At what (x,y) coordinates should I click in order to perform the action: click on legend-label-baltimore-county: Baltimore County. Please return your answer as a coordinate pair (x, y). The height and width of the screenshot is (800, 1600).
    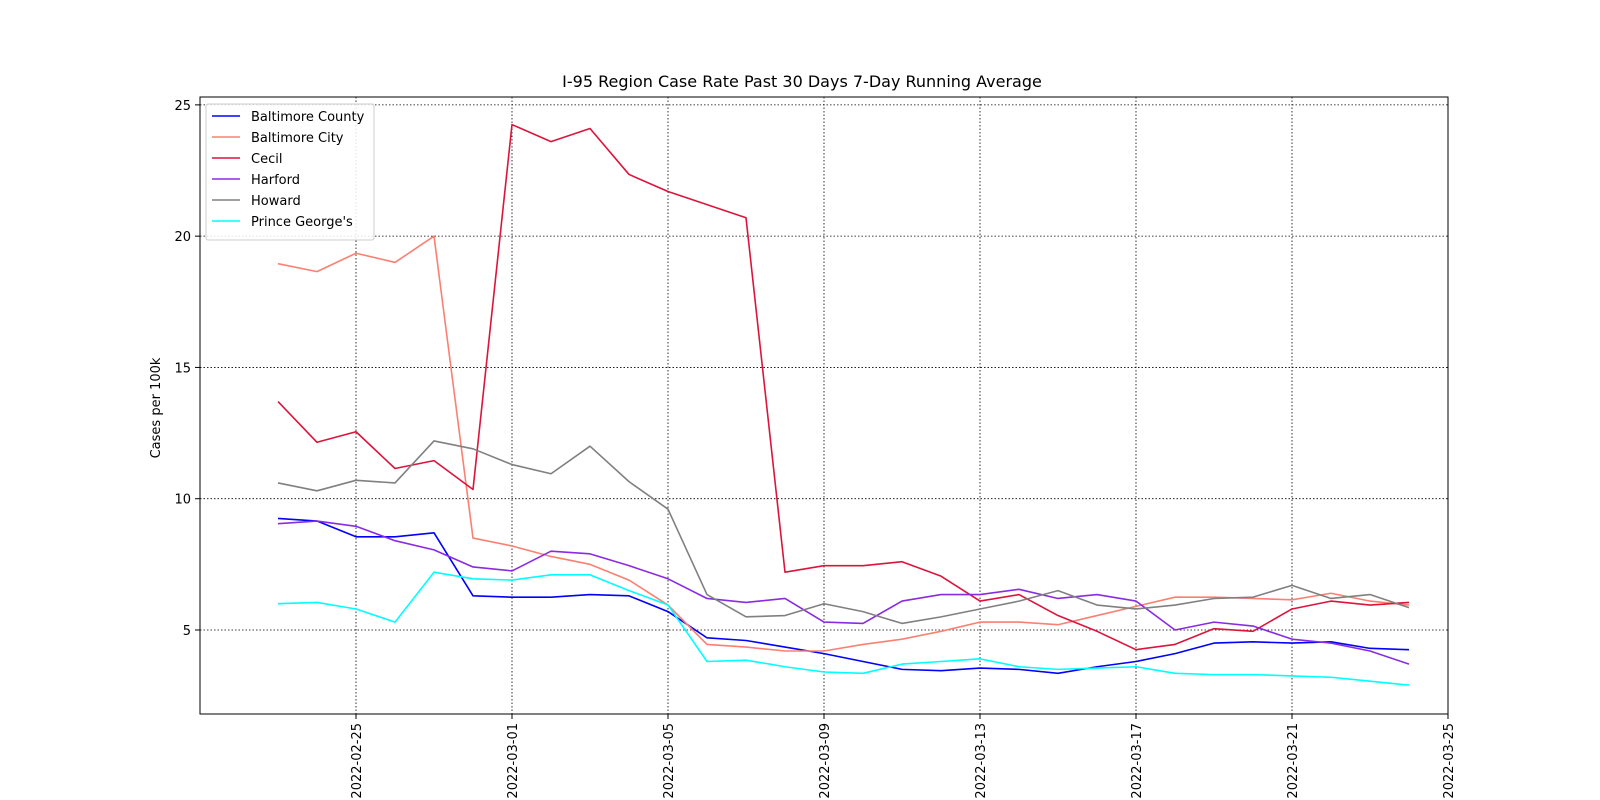
    Looking at the image, I should click on (308, 117).